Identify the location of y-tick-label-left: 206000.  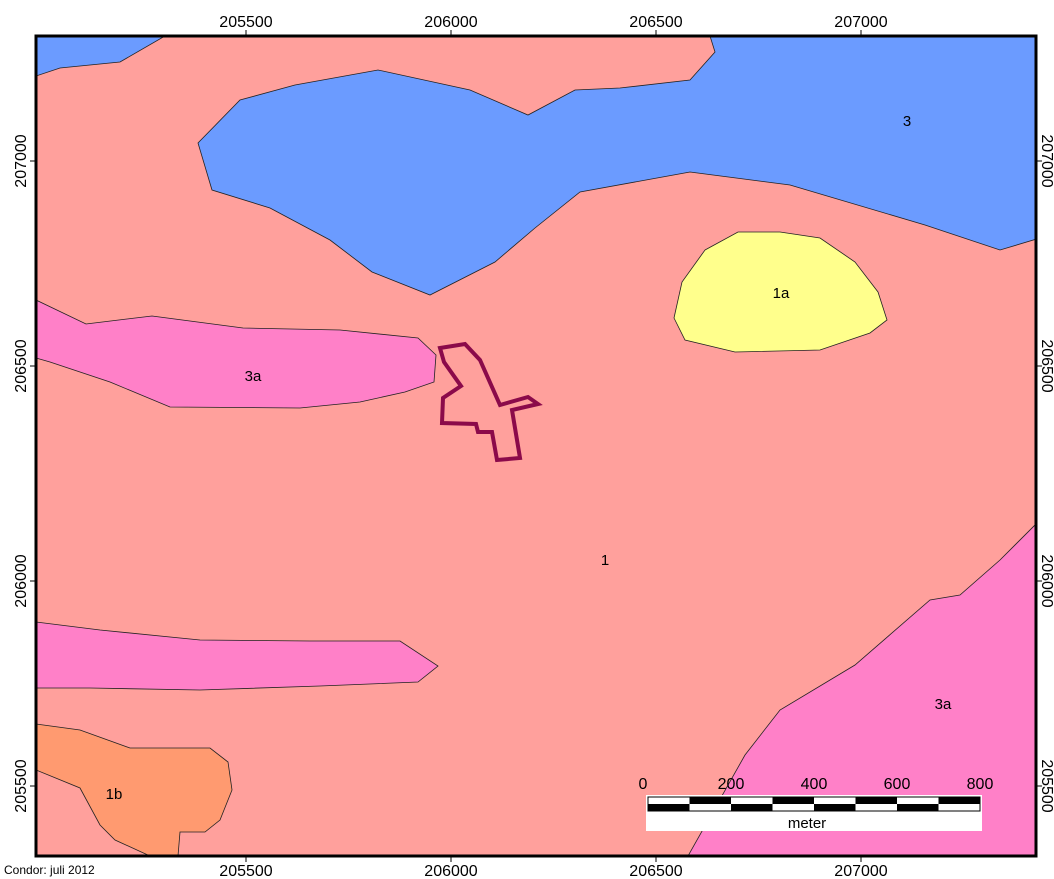
(21, 580).